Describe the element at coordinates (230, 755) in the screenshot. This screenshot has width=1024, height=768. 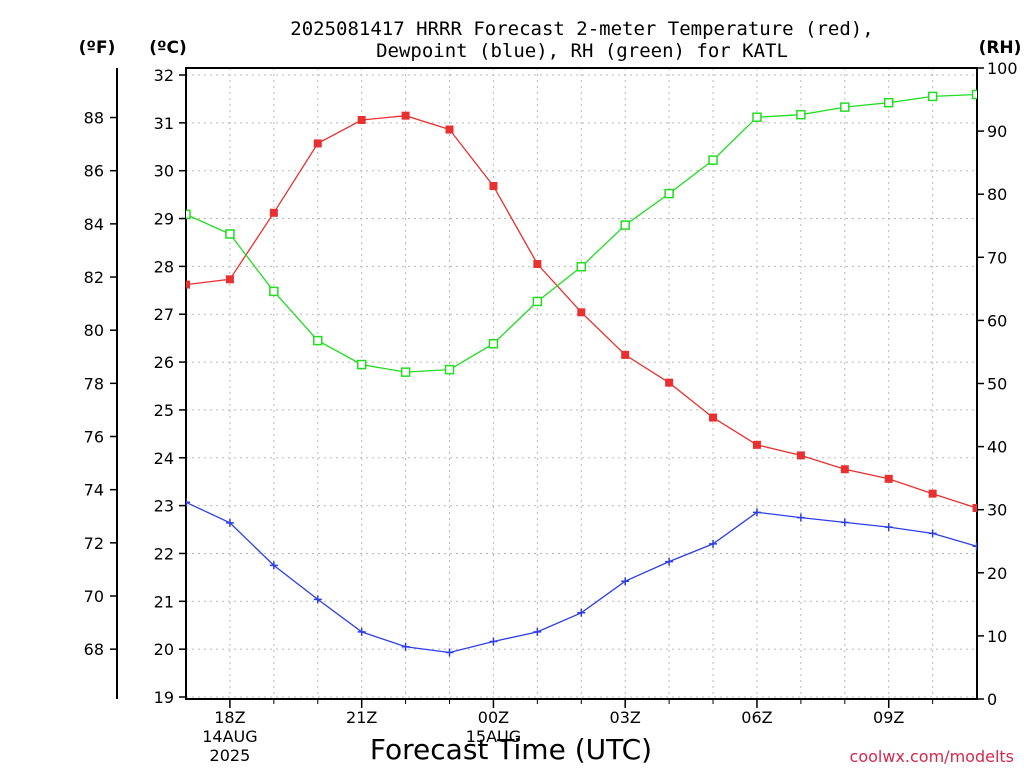
I see `x-tick-year-label: 2025` at that location.